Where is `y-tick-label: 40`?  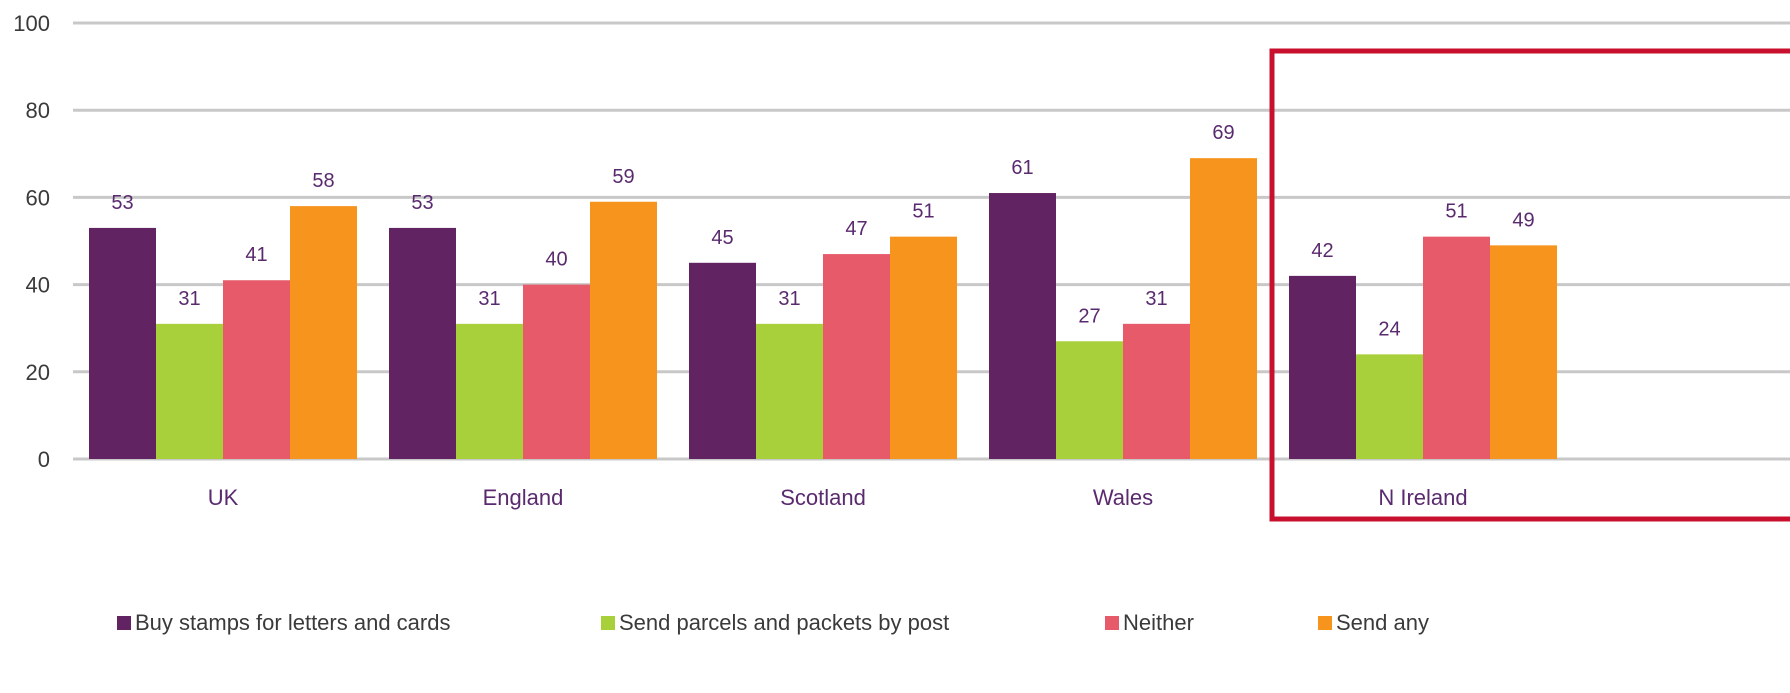
y-tick-label: 40 is located at coordinates (38, 285).